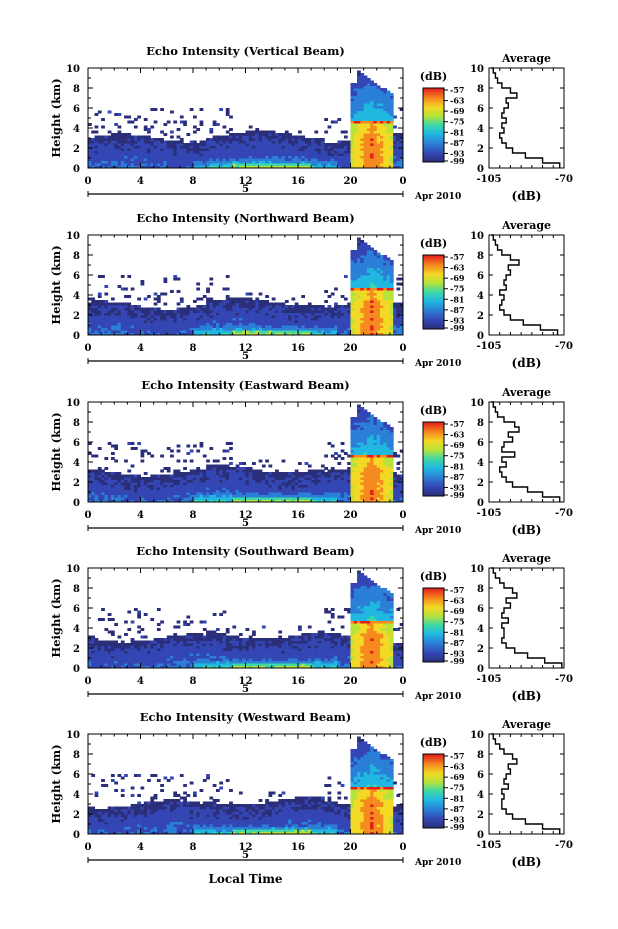  What do you see at coordinates (457, 111) in the screenshot?
I see `colorbar-tick-label: -69` at bounding box center [457, 111].